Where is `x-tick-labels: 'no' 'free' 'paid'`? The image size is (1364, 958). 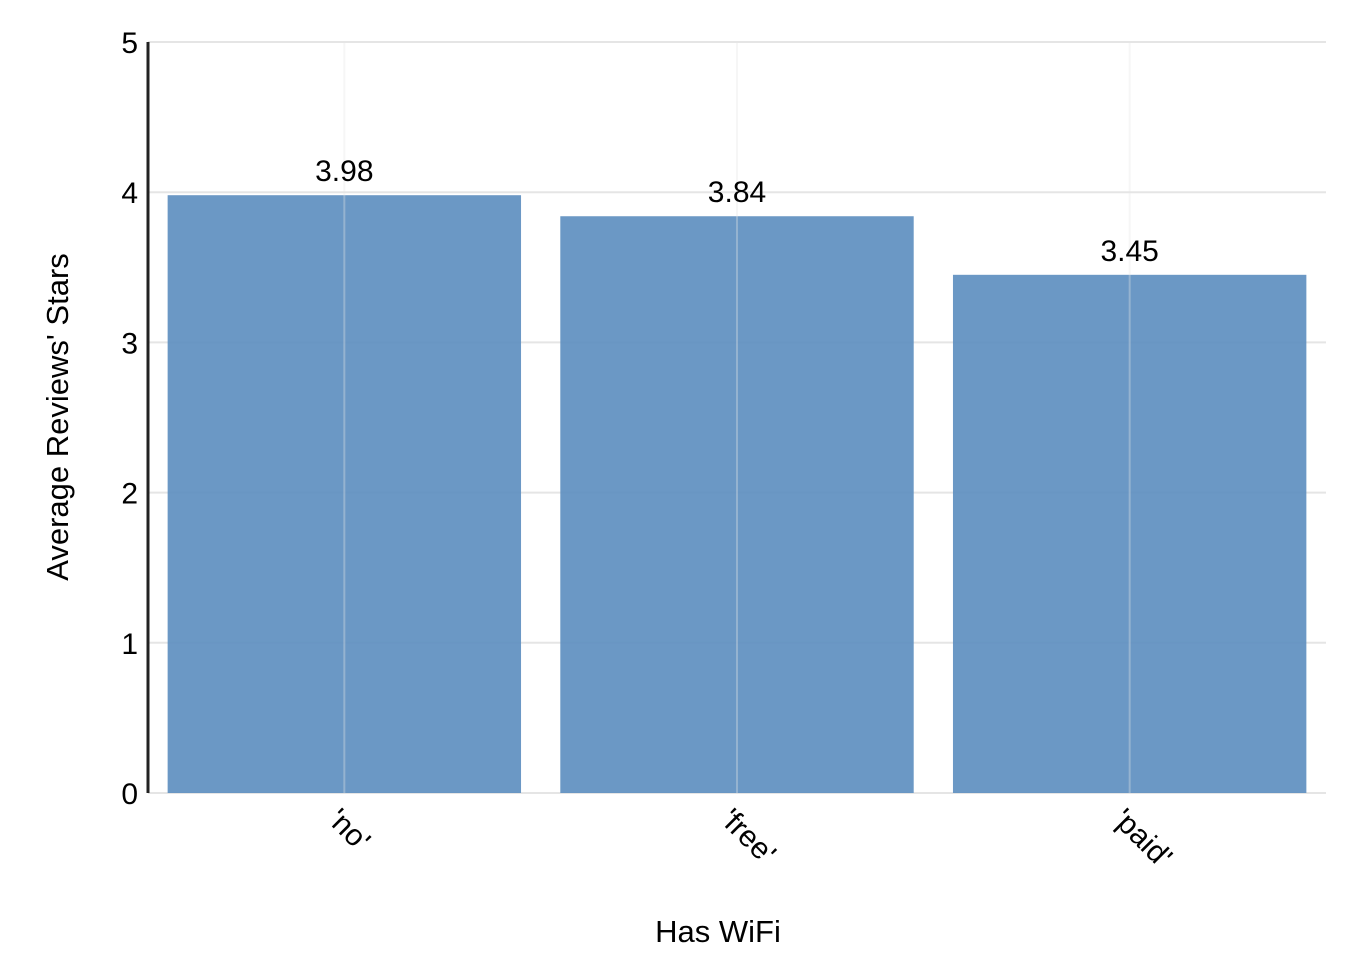 x-tick-labels: 'no' 'free' 'paid' is located at coordinates (749, 839).